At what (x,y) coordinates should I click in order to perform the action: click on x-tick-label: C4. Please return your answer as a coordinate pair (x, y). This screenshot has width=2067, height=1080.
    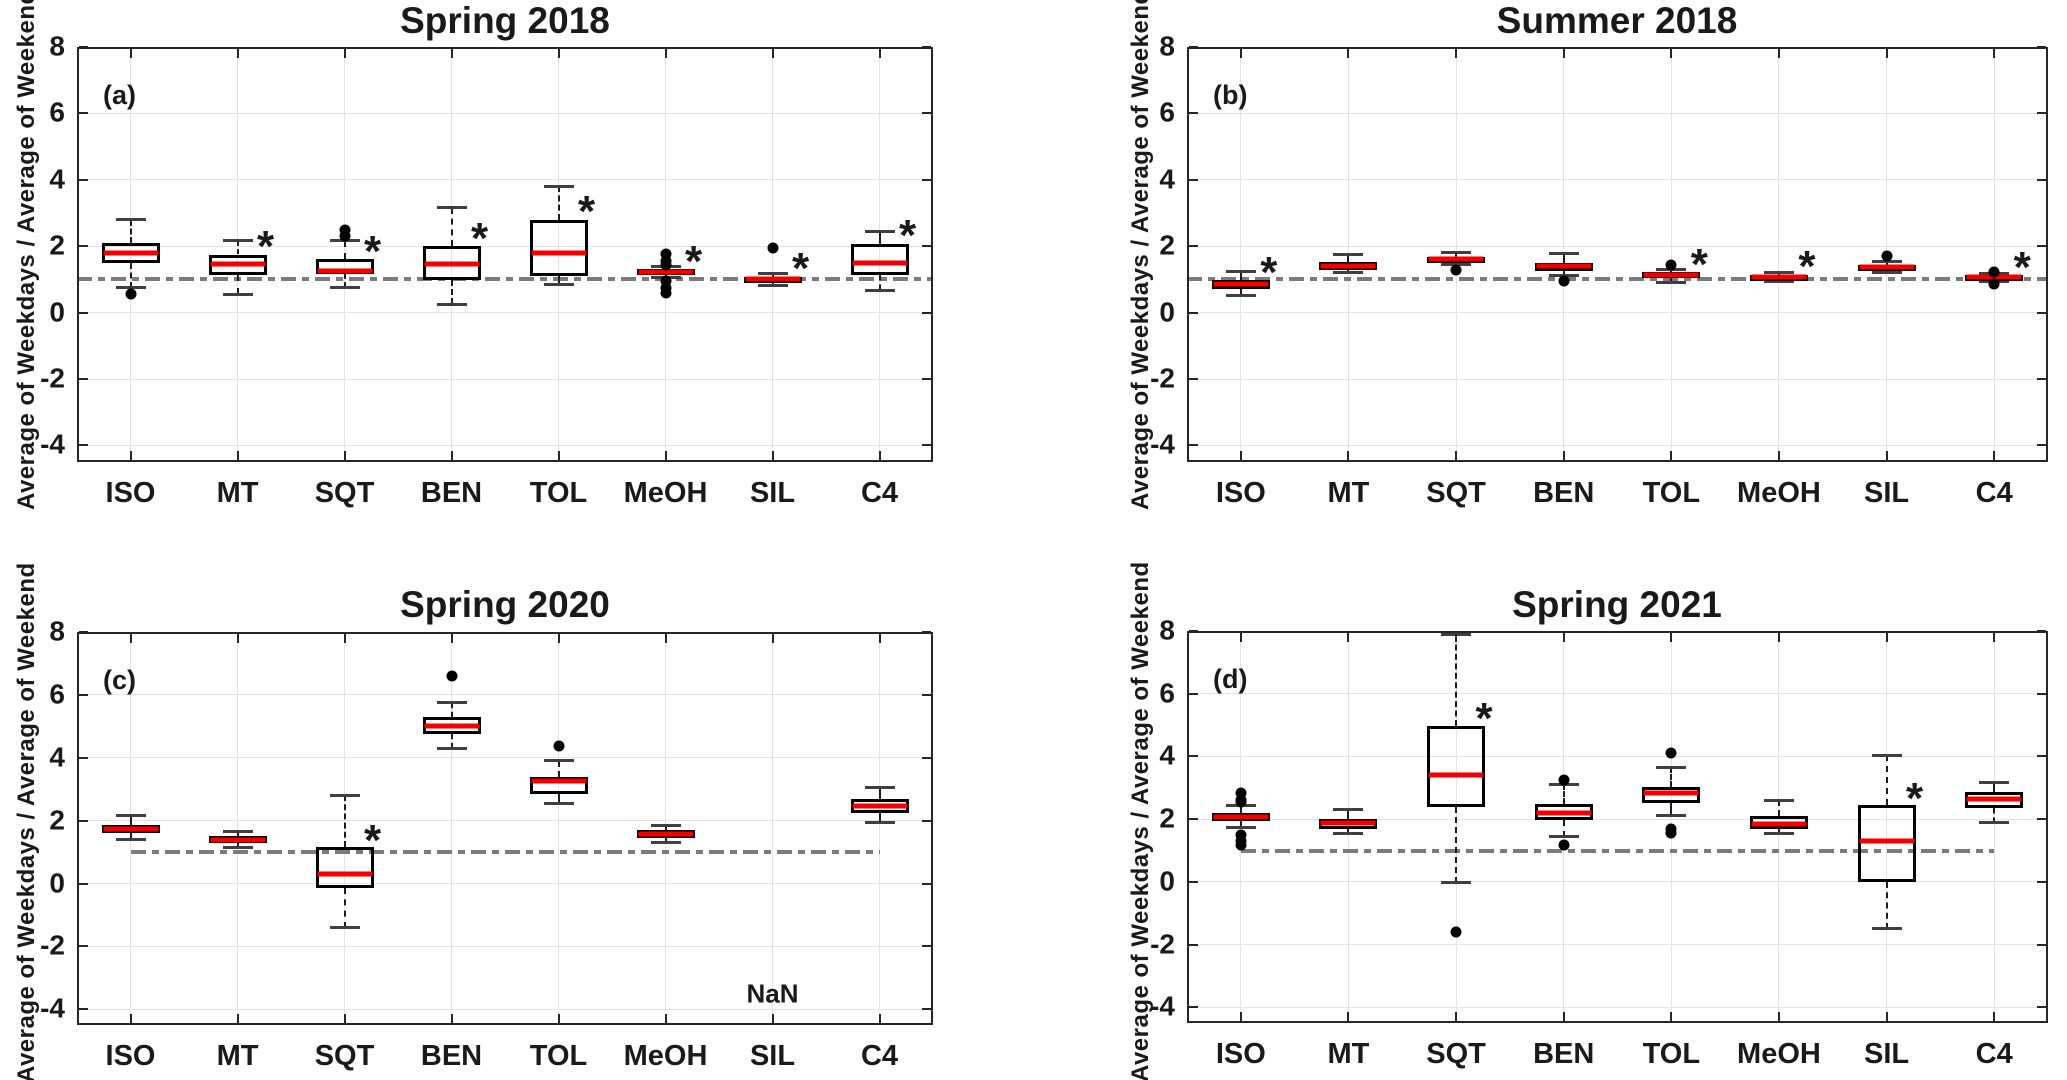
    Looking at the image, I should click on (1994, 493).